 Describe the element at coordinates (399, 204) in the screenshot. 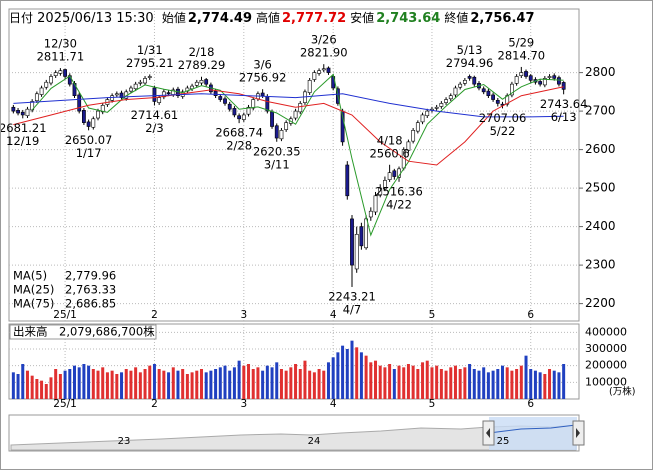

I see `annotation-date: 4/22` at that location.